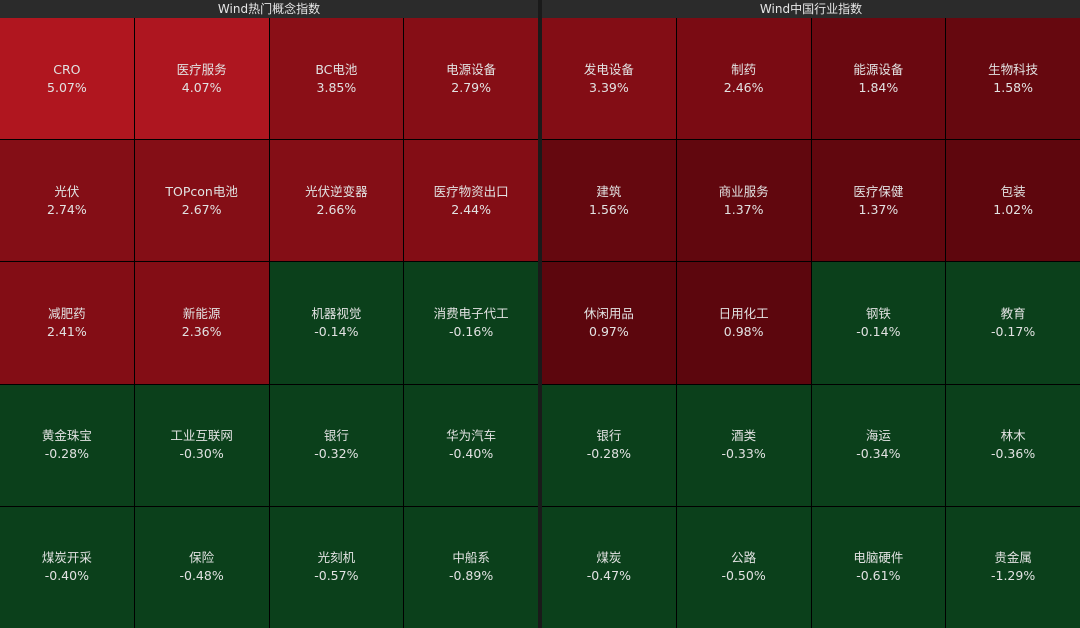  I want to click on tile-label: 日用化工, so click(743, 313).